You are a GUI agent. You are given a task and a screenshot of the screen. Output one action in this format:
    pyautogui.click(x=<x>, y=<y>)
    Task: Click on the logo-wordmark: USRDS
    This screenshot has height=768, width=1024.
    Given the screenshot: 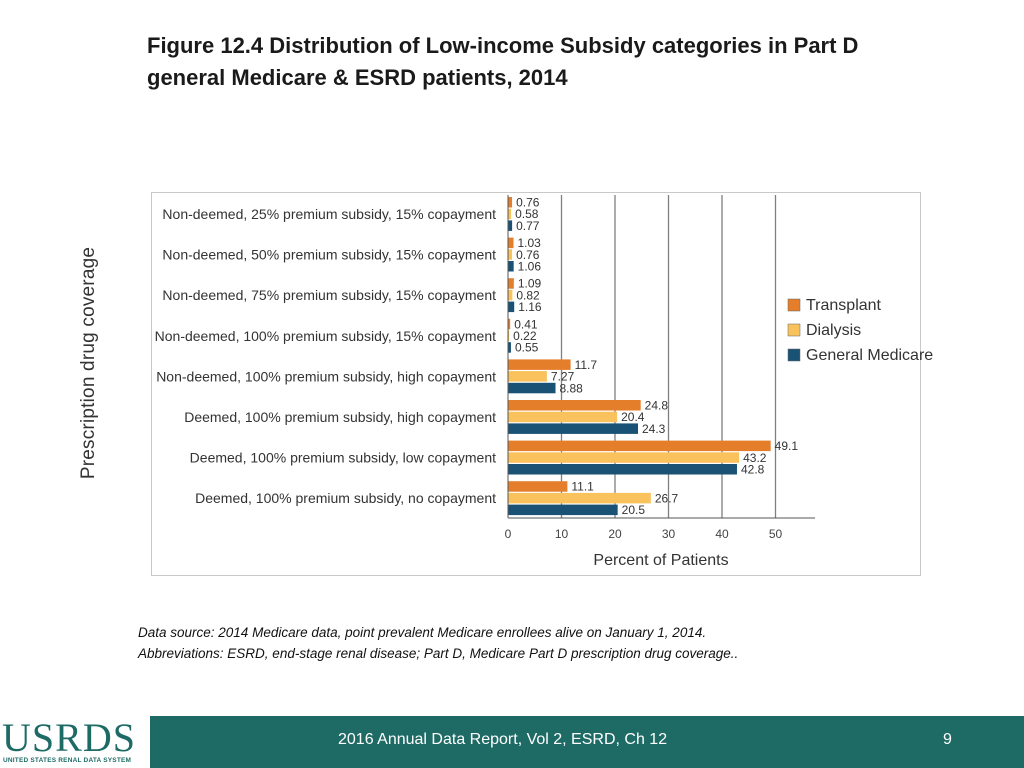 What is the action you would take?
    pyautogui.click(x=69, y=737)
    